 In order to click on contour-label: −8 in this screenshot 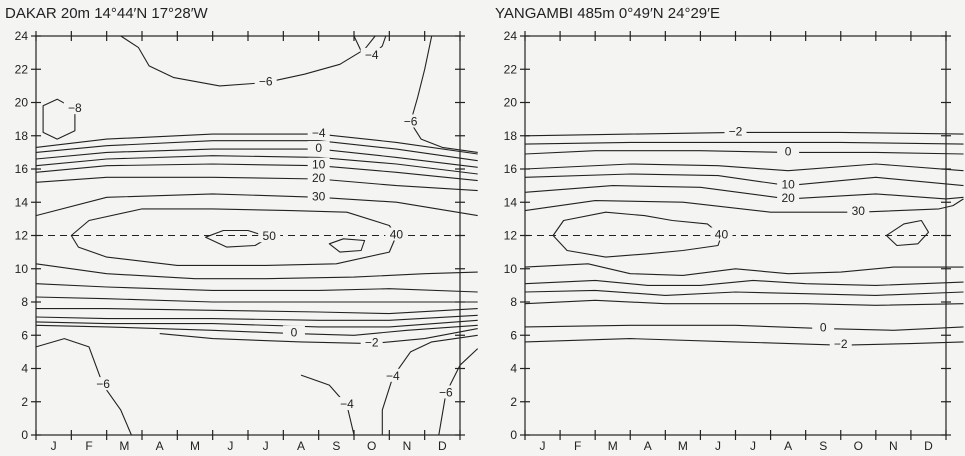, I will do `click(75, 108)`.